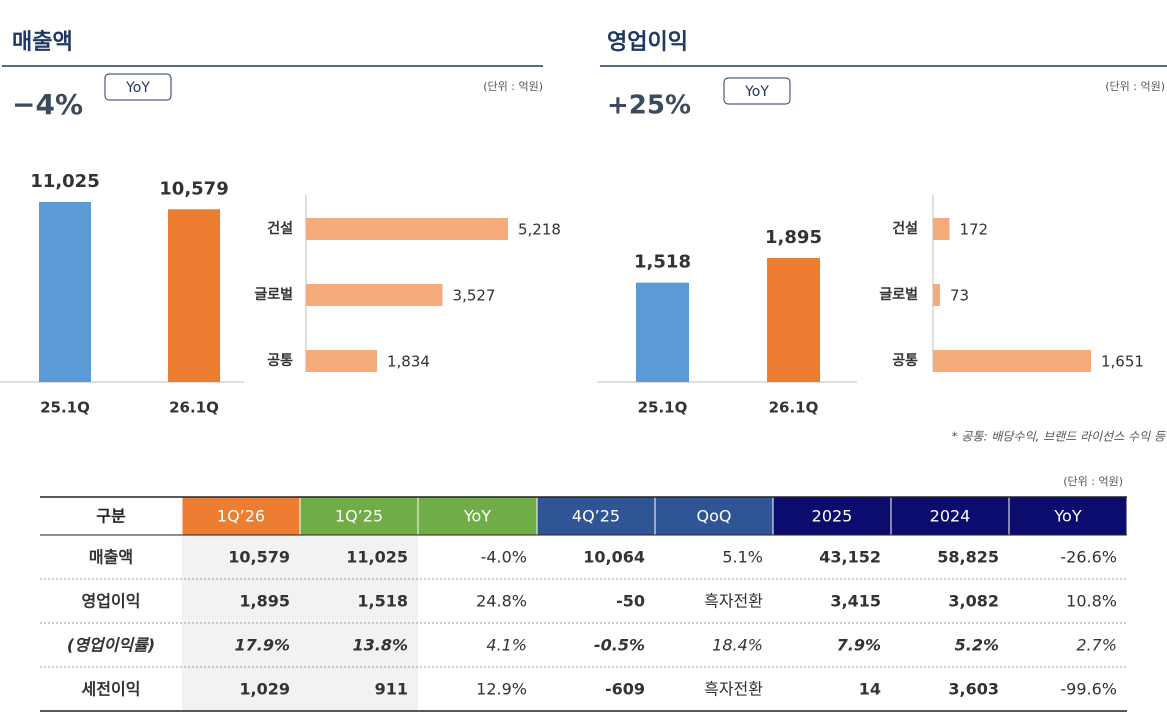 The width and height of the screenshot is (1167, 723). What do you see at coordinates (111, 689) in the screenshot?
I see `table-cell: 세전이익` at bounding box center [111, 689].